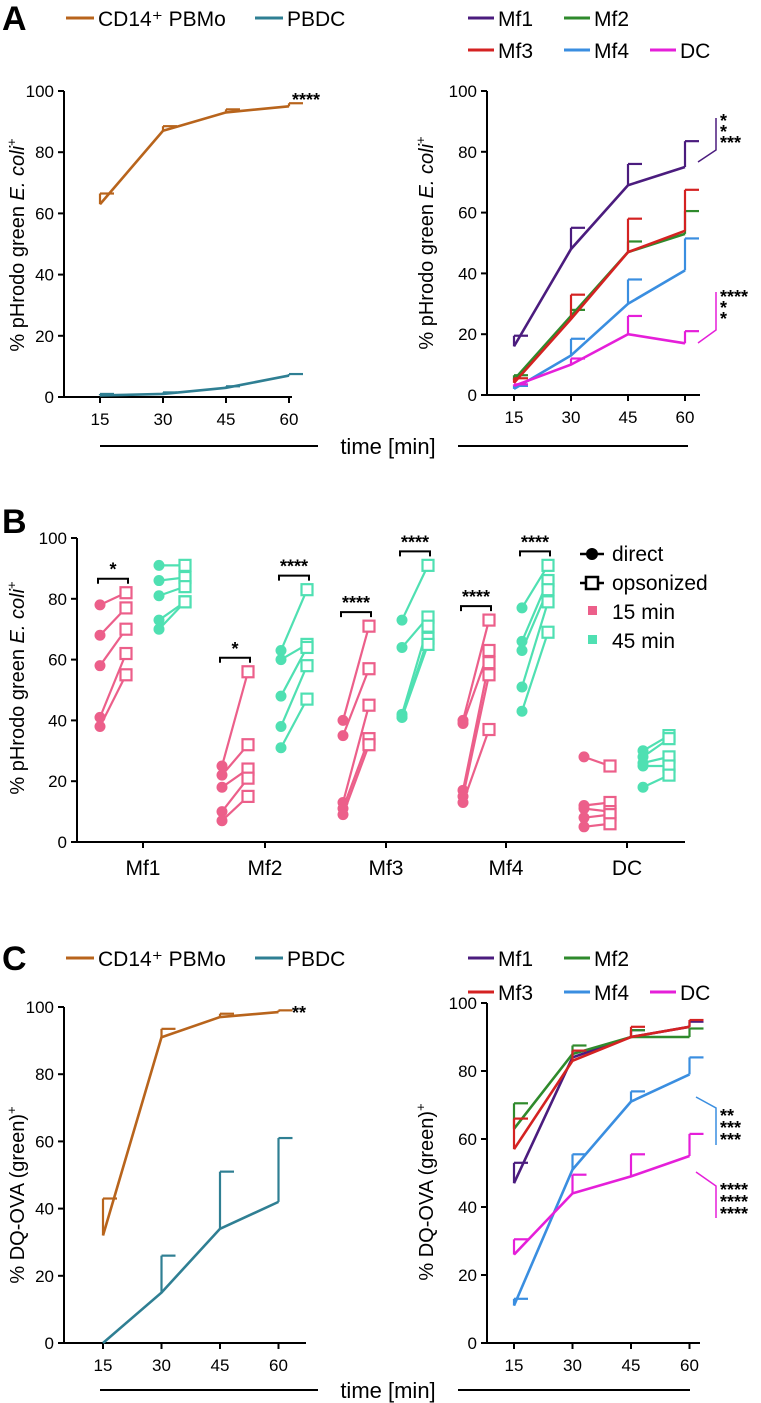 This screenshot has height=1403, width=761. Describe the element at coordinates (49, 1343) in the screenshot. I see `c-left-y-tick-label: 0` at that location.